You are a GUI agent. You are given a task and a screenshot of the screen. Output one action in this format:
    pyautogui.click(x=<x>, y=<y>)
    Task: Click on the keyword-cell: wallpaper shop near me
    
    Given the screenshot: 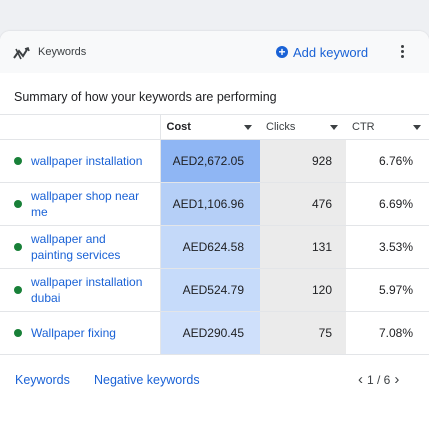 What is the action you would take?
    pyautogui.click(x=80, y=204)
    